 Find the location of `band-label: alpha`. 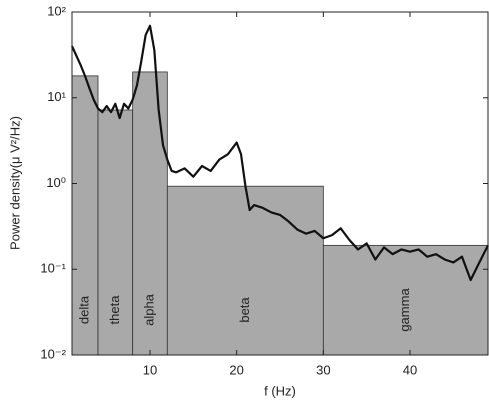

band-label: alpha is located at coordinates (148, 309).